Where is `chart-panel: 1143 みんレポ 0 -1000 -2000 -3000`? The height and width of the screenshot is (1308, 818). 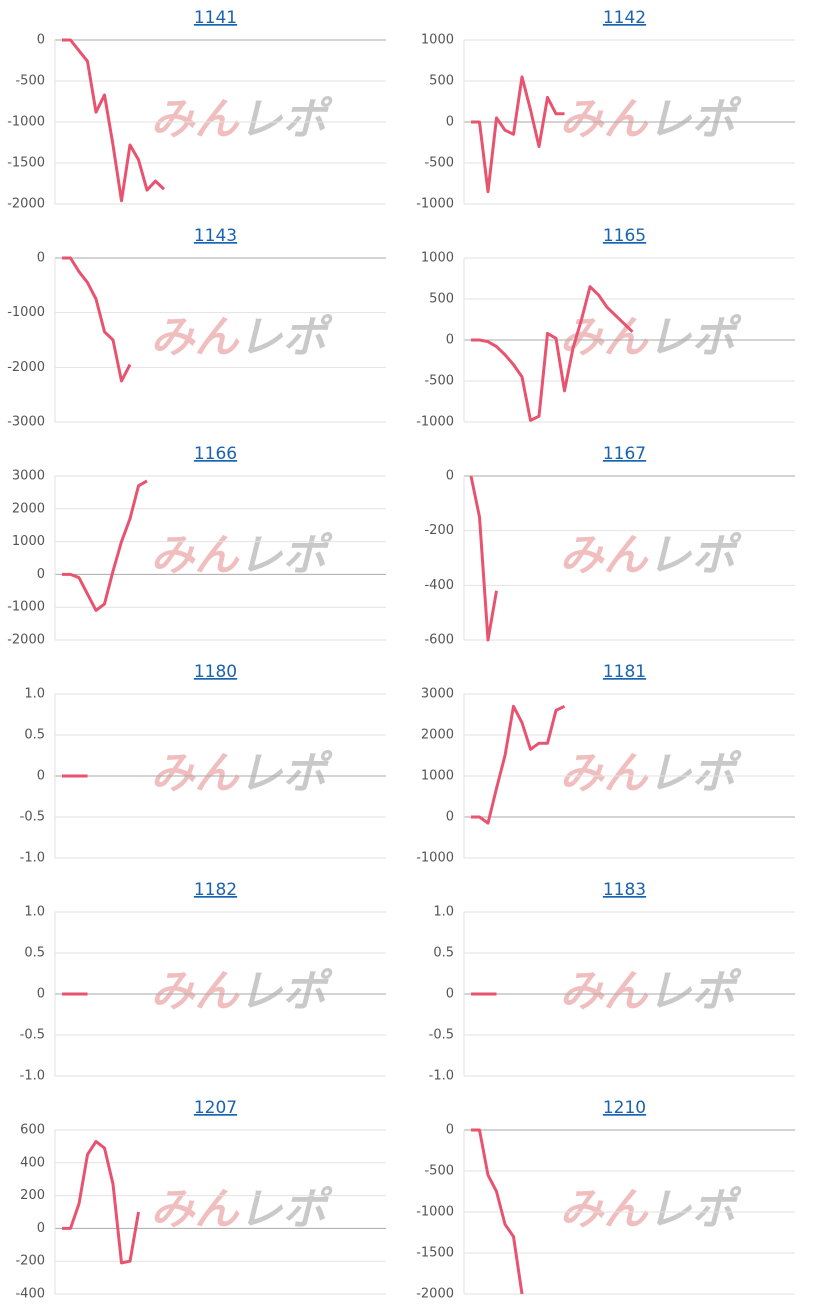
chart-panel: 1143 みんレポ 0 -1000 -2000 -3000 is located at coordinates (196, 328).